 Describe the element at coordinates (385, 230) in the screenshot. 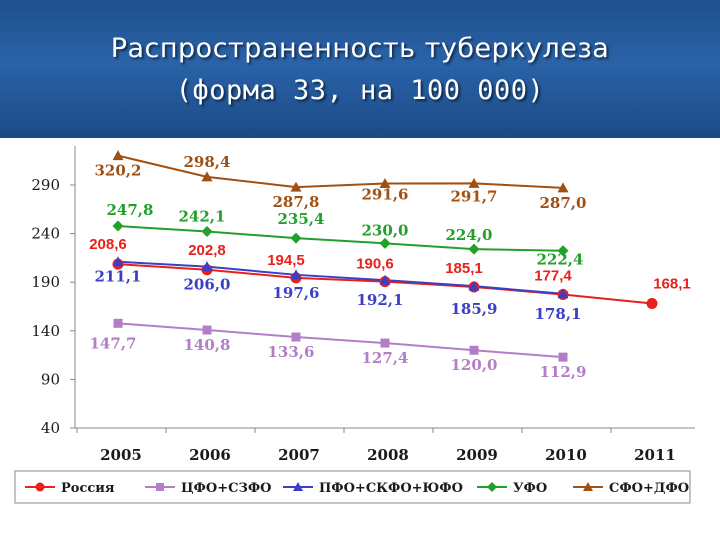

I see `data-label: 230,0` at that location.